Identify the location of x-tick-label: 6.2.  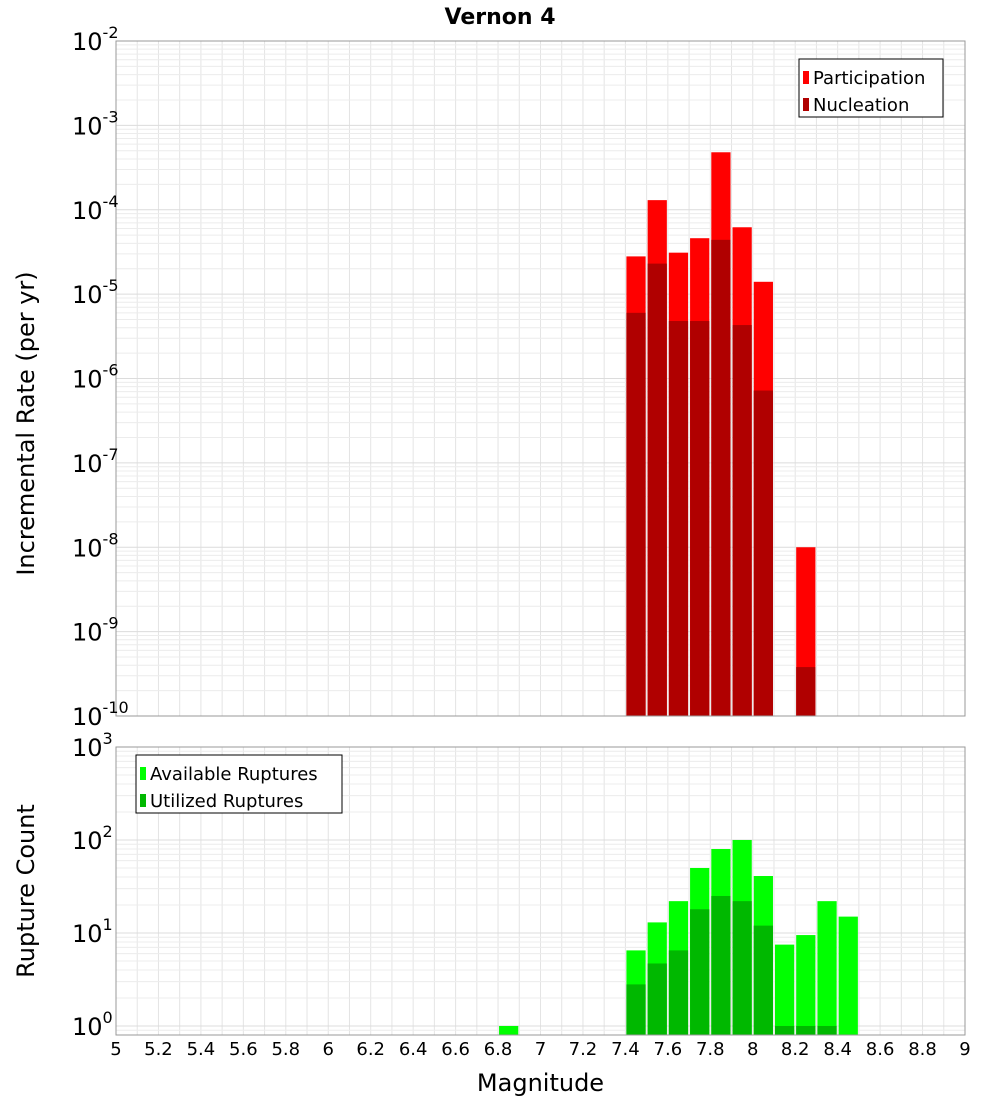
(370, 1049).